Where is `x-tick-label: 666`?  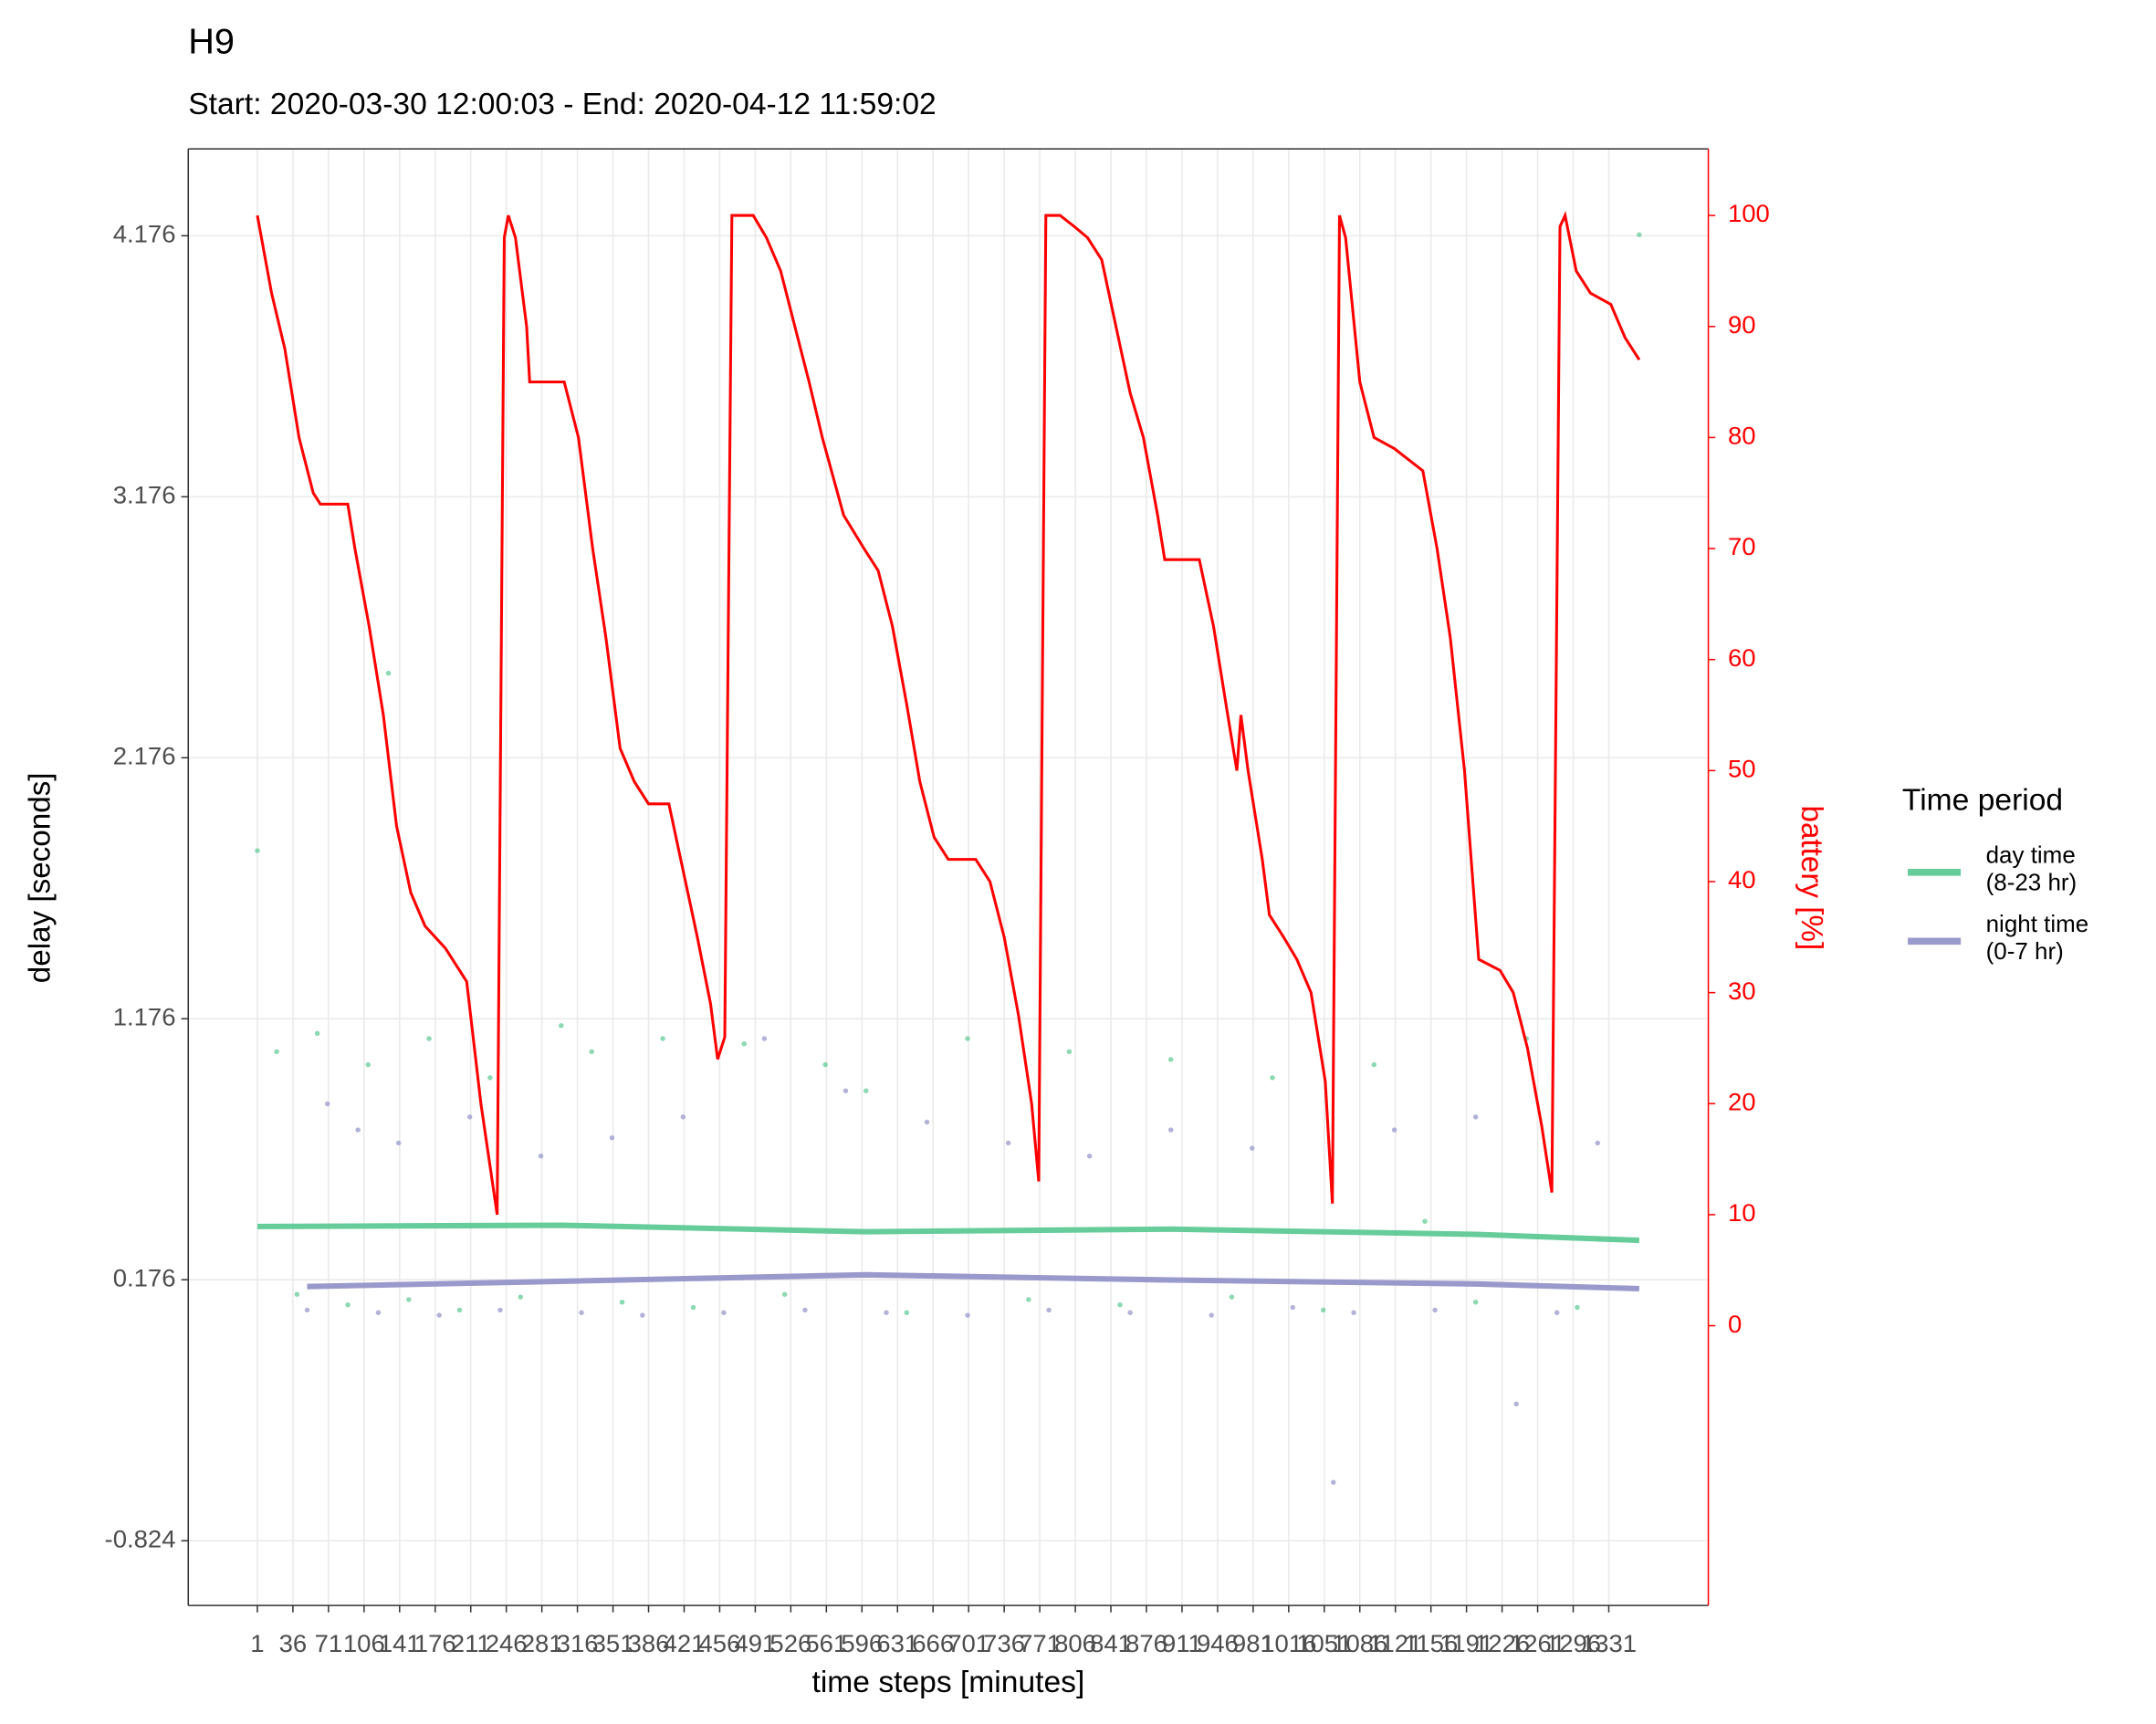
x-tick-label: 666 is located at coordinates (933, 1643).